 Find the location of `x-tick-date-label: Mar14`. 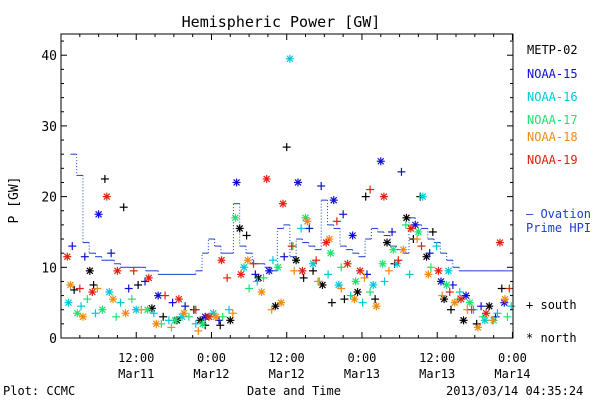

x-tick-date-label: Mar14 is located at coordinates (512, 374).